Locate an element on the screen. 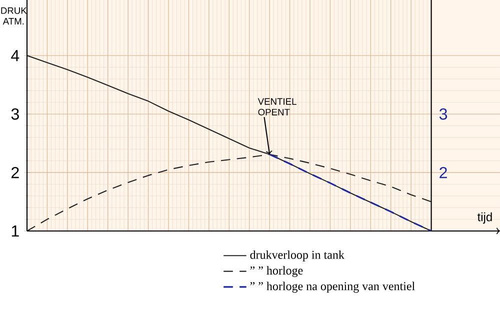  legend-label: ” ” horloge is located at coordinates (276, 272).